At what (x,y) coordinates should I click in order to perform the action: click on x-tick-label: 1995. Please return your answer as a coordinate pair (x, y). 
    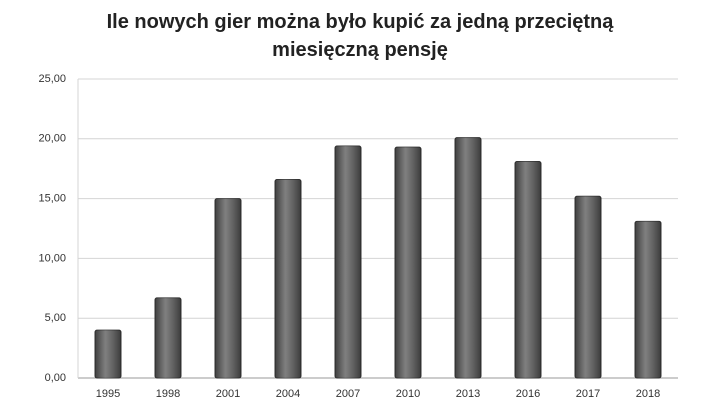
    Looking at the image, I should click on (108, 394).